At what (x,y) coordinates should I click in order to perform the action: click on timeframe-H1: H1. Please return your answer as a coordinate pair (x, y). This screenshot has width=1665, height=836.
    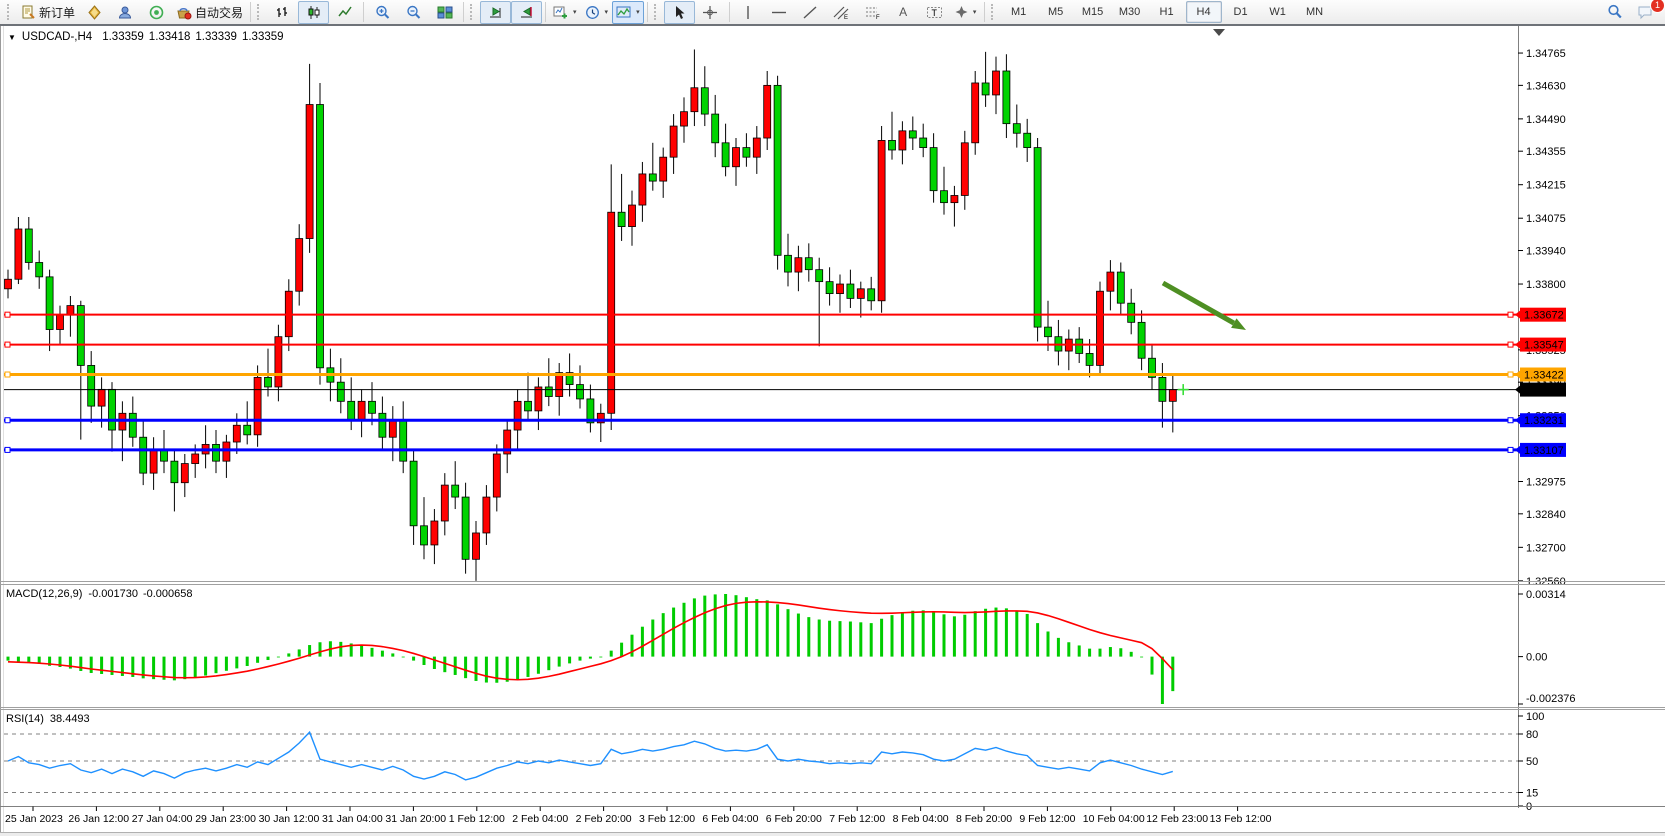
    Looking at the image, I should click on (1166, 12).